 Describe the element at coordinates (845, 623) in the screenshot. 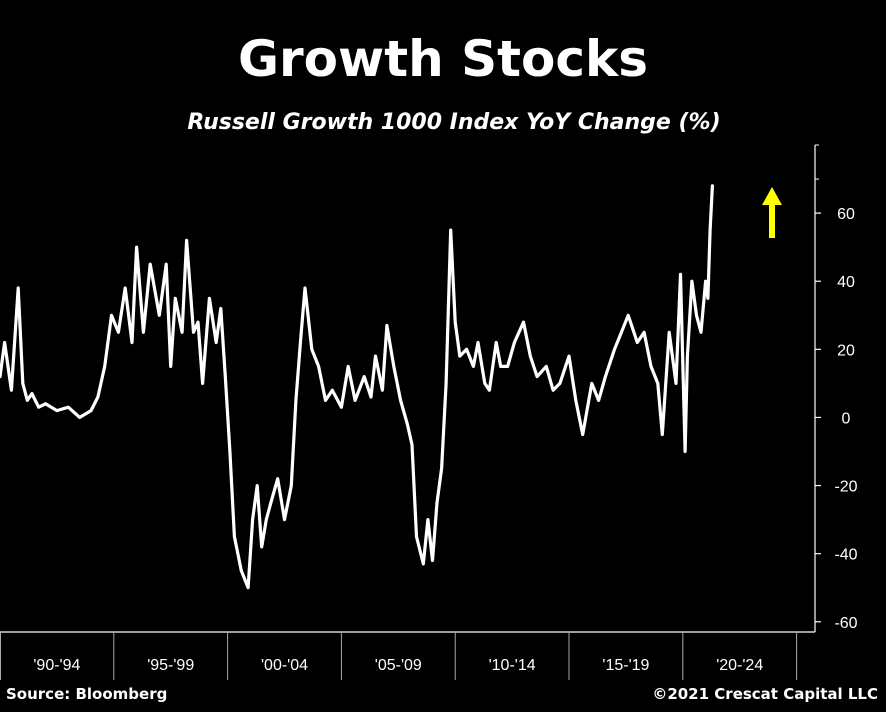

I see `y-tick-label: -60` at that location.